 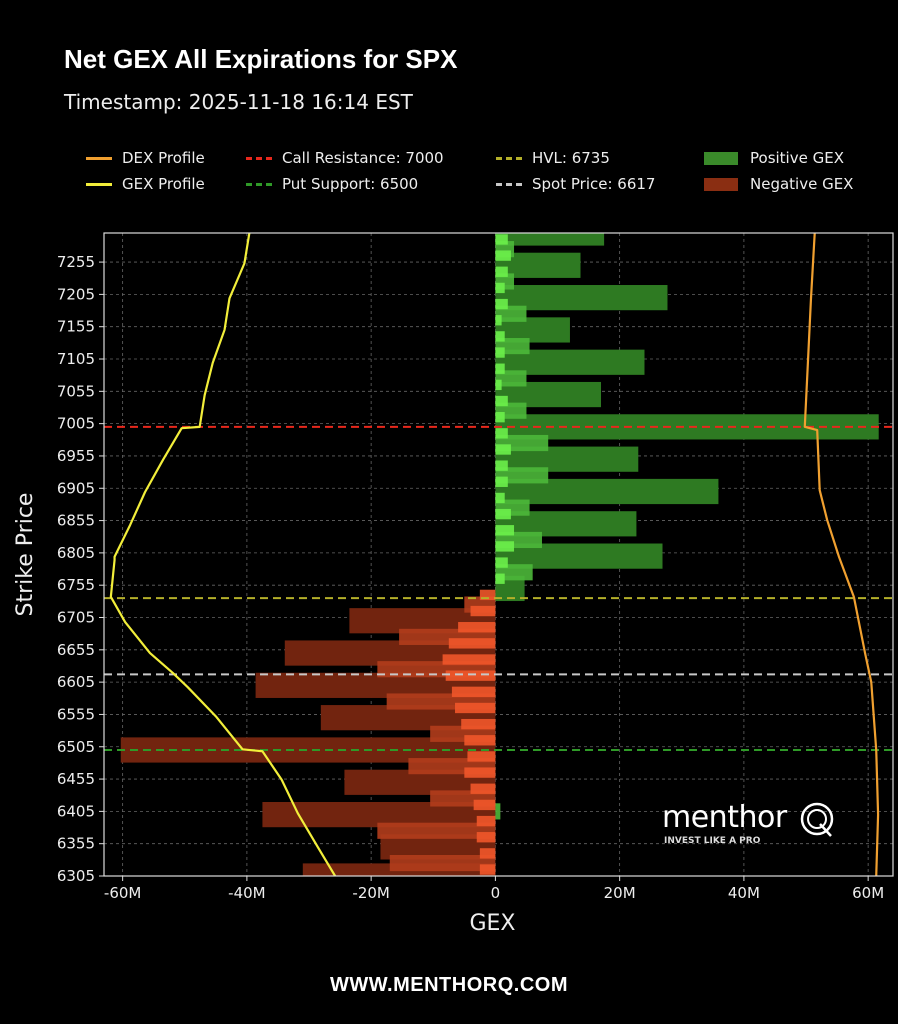 What do you see at coordinates (238, 102) in the screenshot?
I see `chart-timestamp: Timestamp: 2025-11-18 16:14 EST` at bounding box center [238, 102].